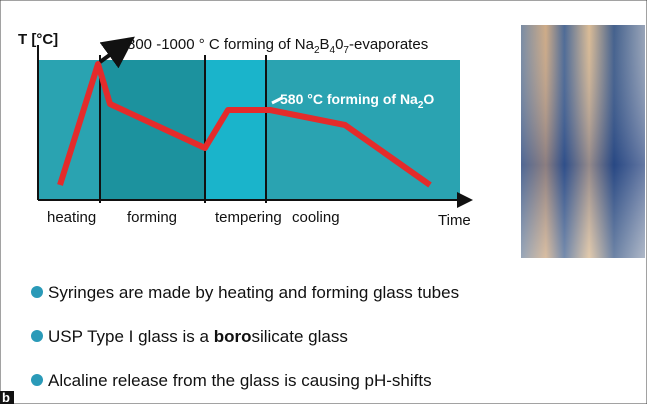 Image resolution: width=647 pixels, height=404 pixels. What do you see at coordinates (357, 101) in the screenshot?
I see `annotation: 580 °C forming of Na2O` at bounding box center [357, 101].